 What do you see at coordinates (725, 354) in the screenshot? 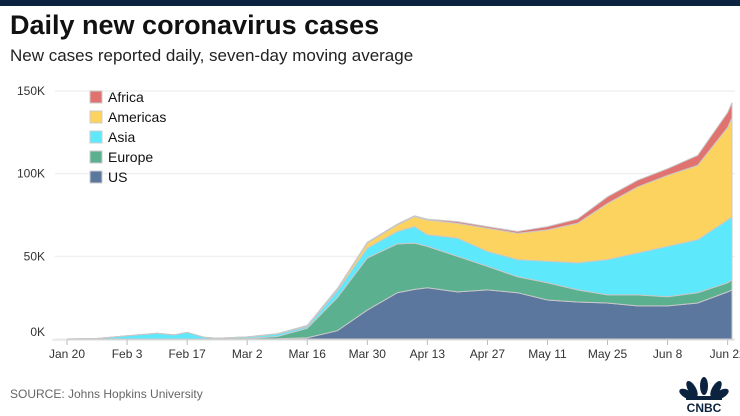
I see `x-tick-label: Jun 22` at bounding box center [725, 354].